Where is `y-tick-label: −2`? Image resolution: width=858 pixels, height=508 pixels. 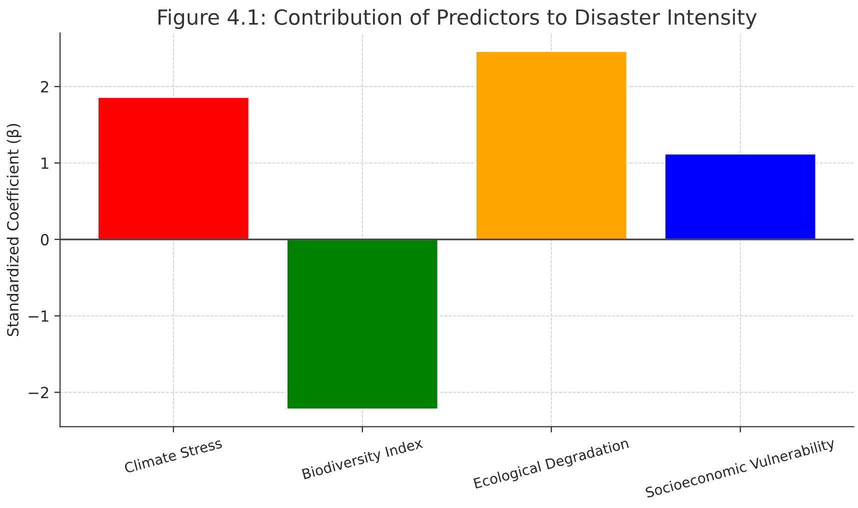
y-tick-label: −2 is located at coordinates (38, 392).